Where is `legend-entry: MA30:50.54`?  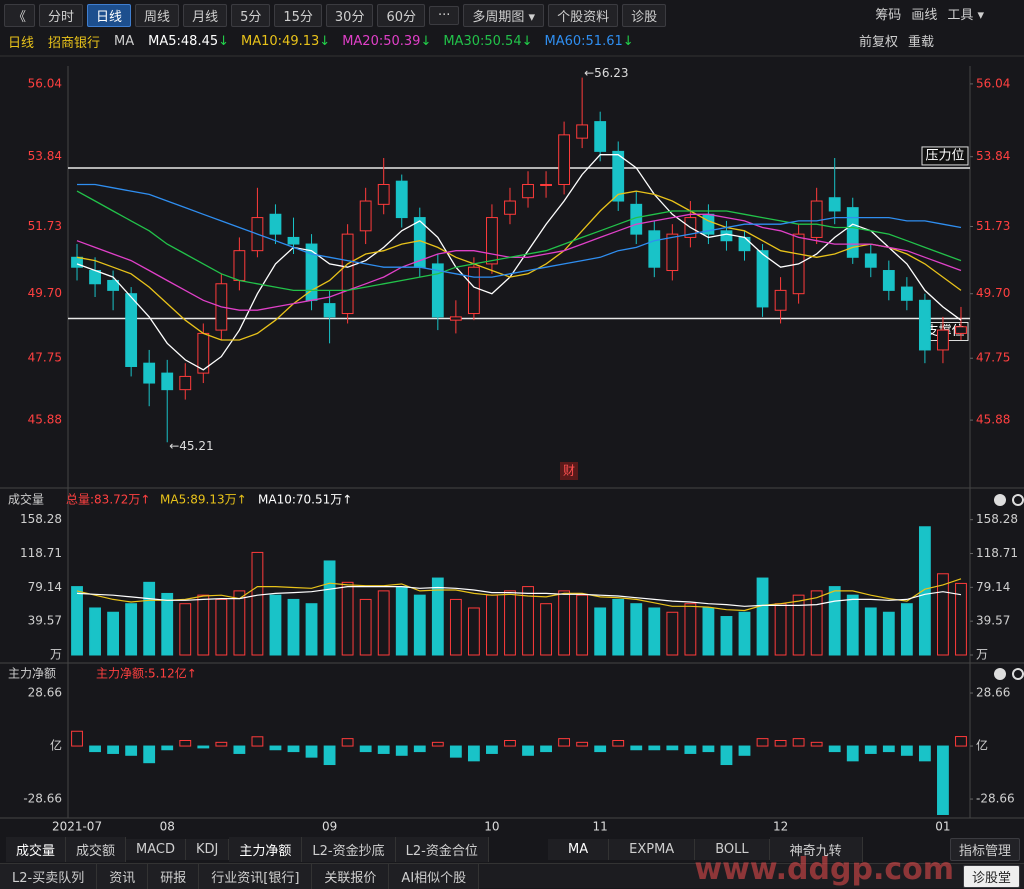
legend-entry: MA30:50.54 is located at coordinates (482, 41).